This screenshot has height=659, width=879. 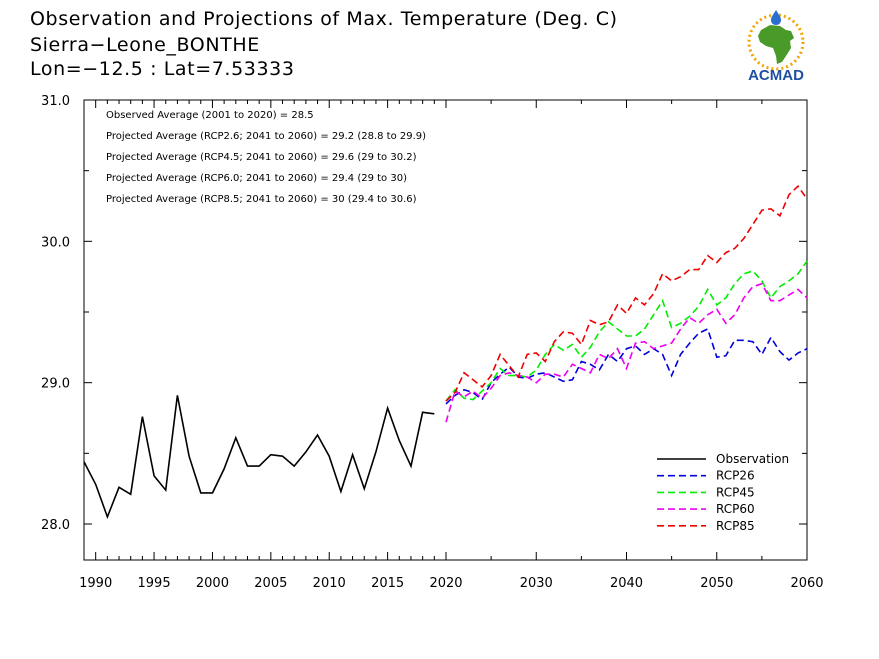 I want to click on coordinates: Lon=−12.5 : Lat=7.53333, so click(x=162, y=69).